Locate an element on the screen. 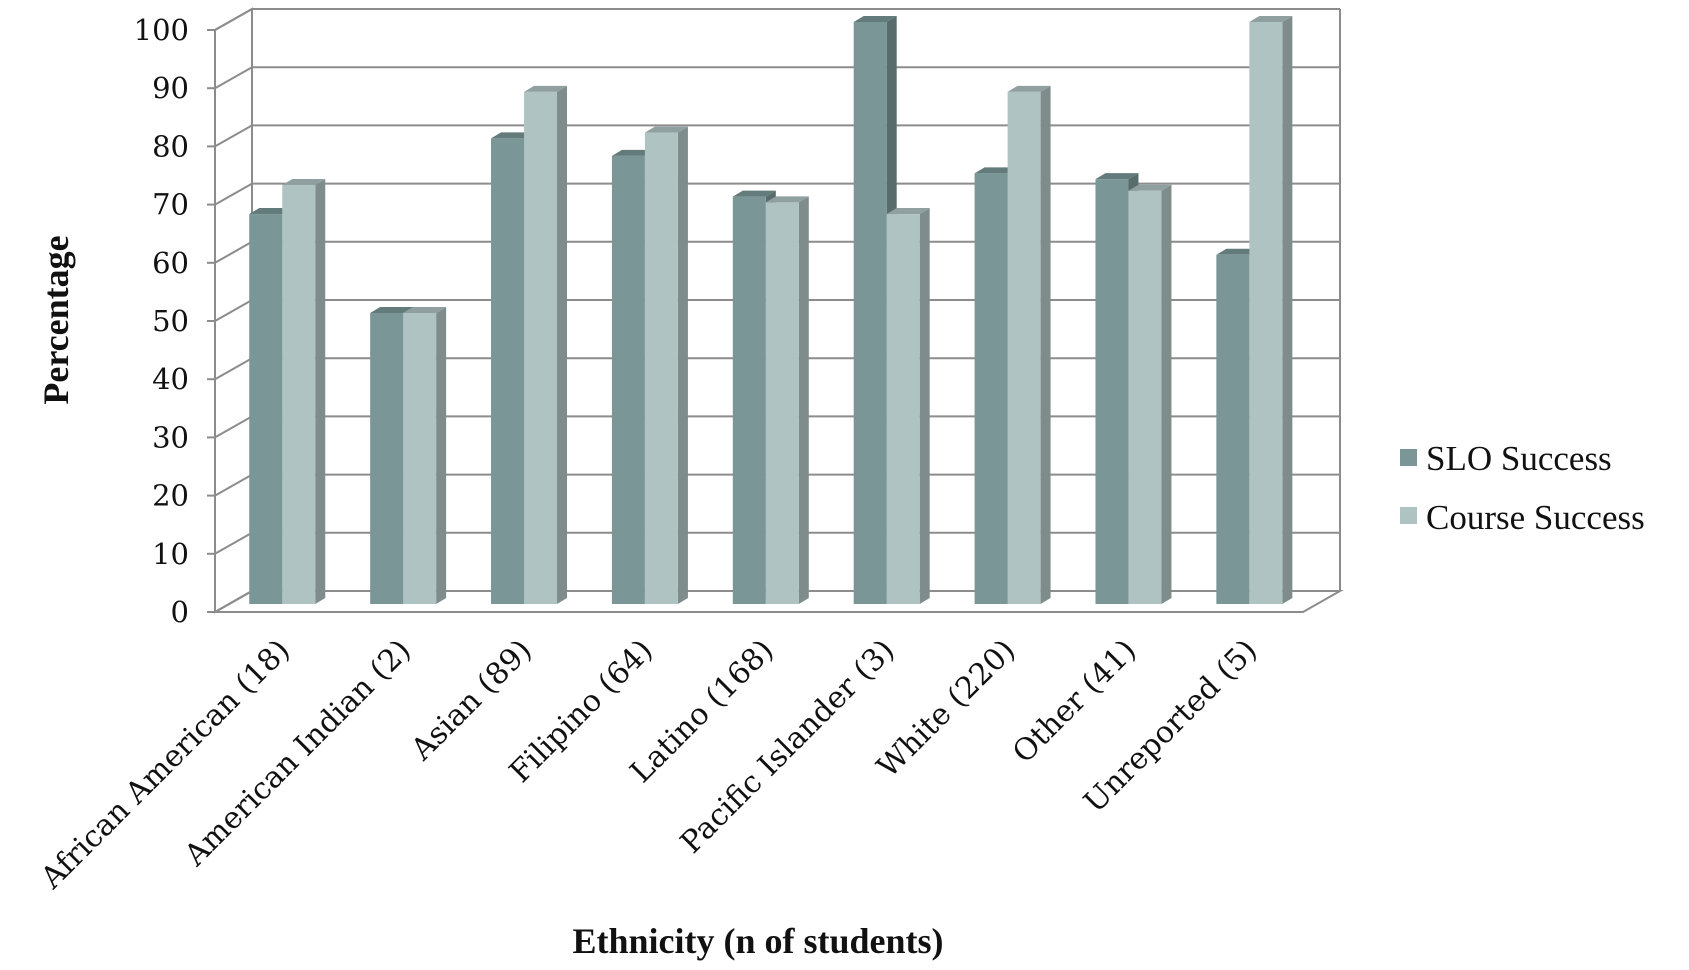  y-tick-label: 90 is located at coordinates (170, 88).